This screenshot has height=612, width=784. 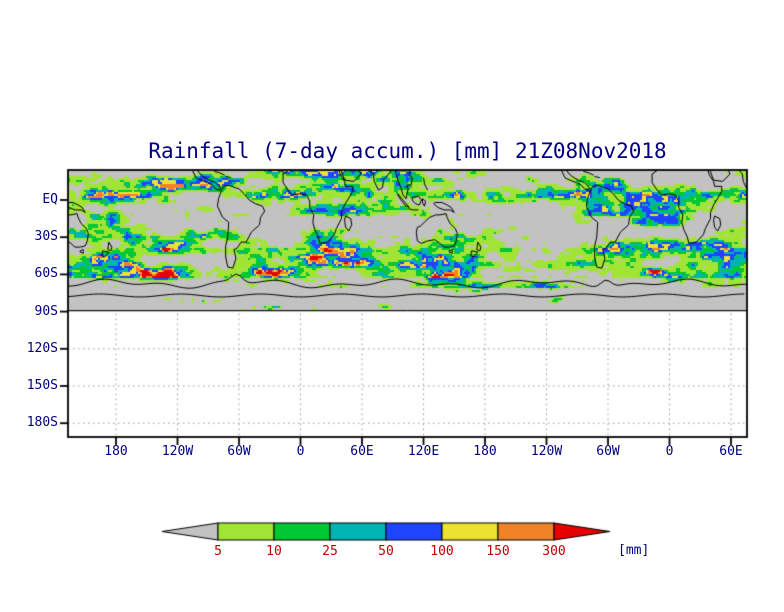 What do you see at coordinates (669, 451) in the screenshot?
I see `x-tick-label-9: 0` at bounding box center [669, 451].